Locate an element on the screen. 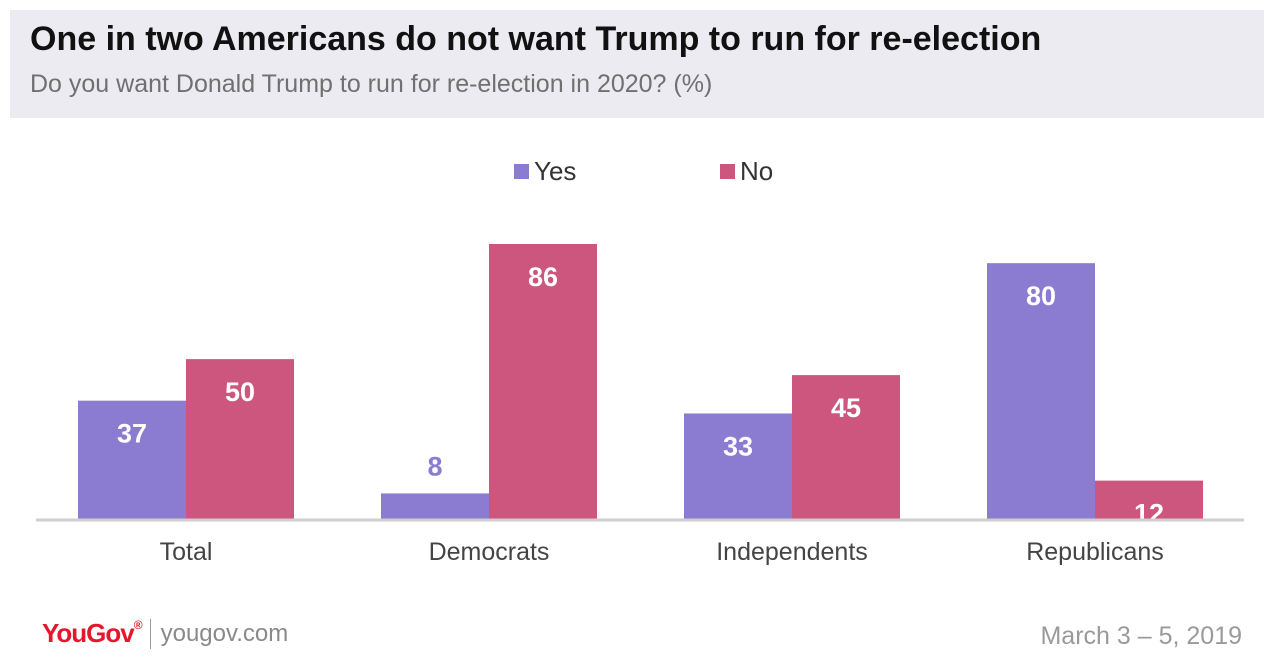 This screenshot has width=1274, height=664. bar-total-yes is located at coordinates (132, 459).